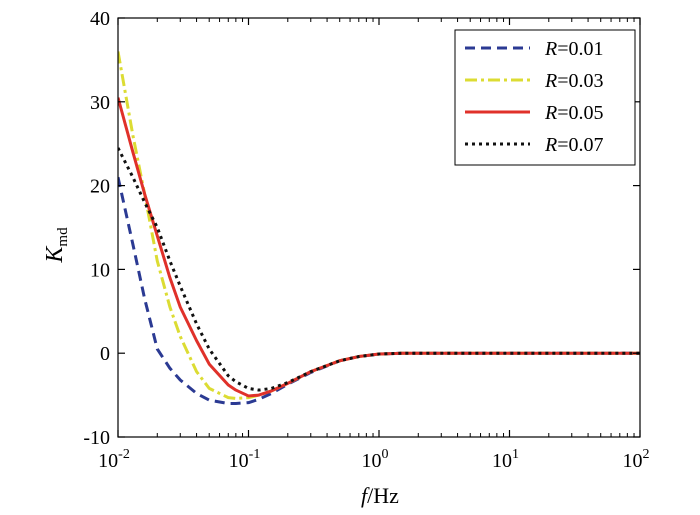 This screenshot has height=515, width=700. Describe the element at coordinates (375, 459) in the screenshot. I see `x-tick-label: 10⁰` at that location.